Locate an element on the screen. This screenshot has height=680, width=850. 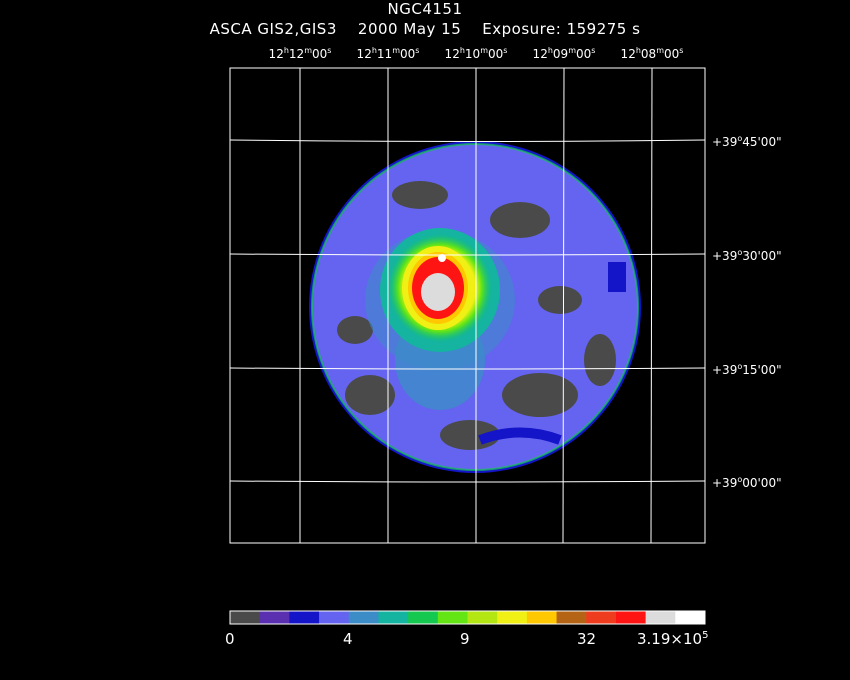
ra-tick-label: 12h11m00s is located at coordinates (388, 53).